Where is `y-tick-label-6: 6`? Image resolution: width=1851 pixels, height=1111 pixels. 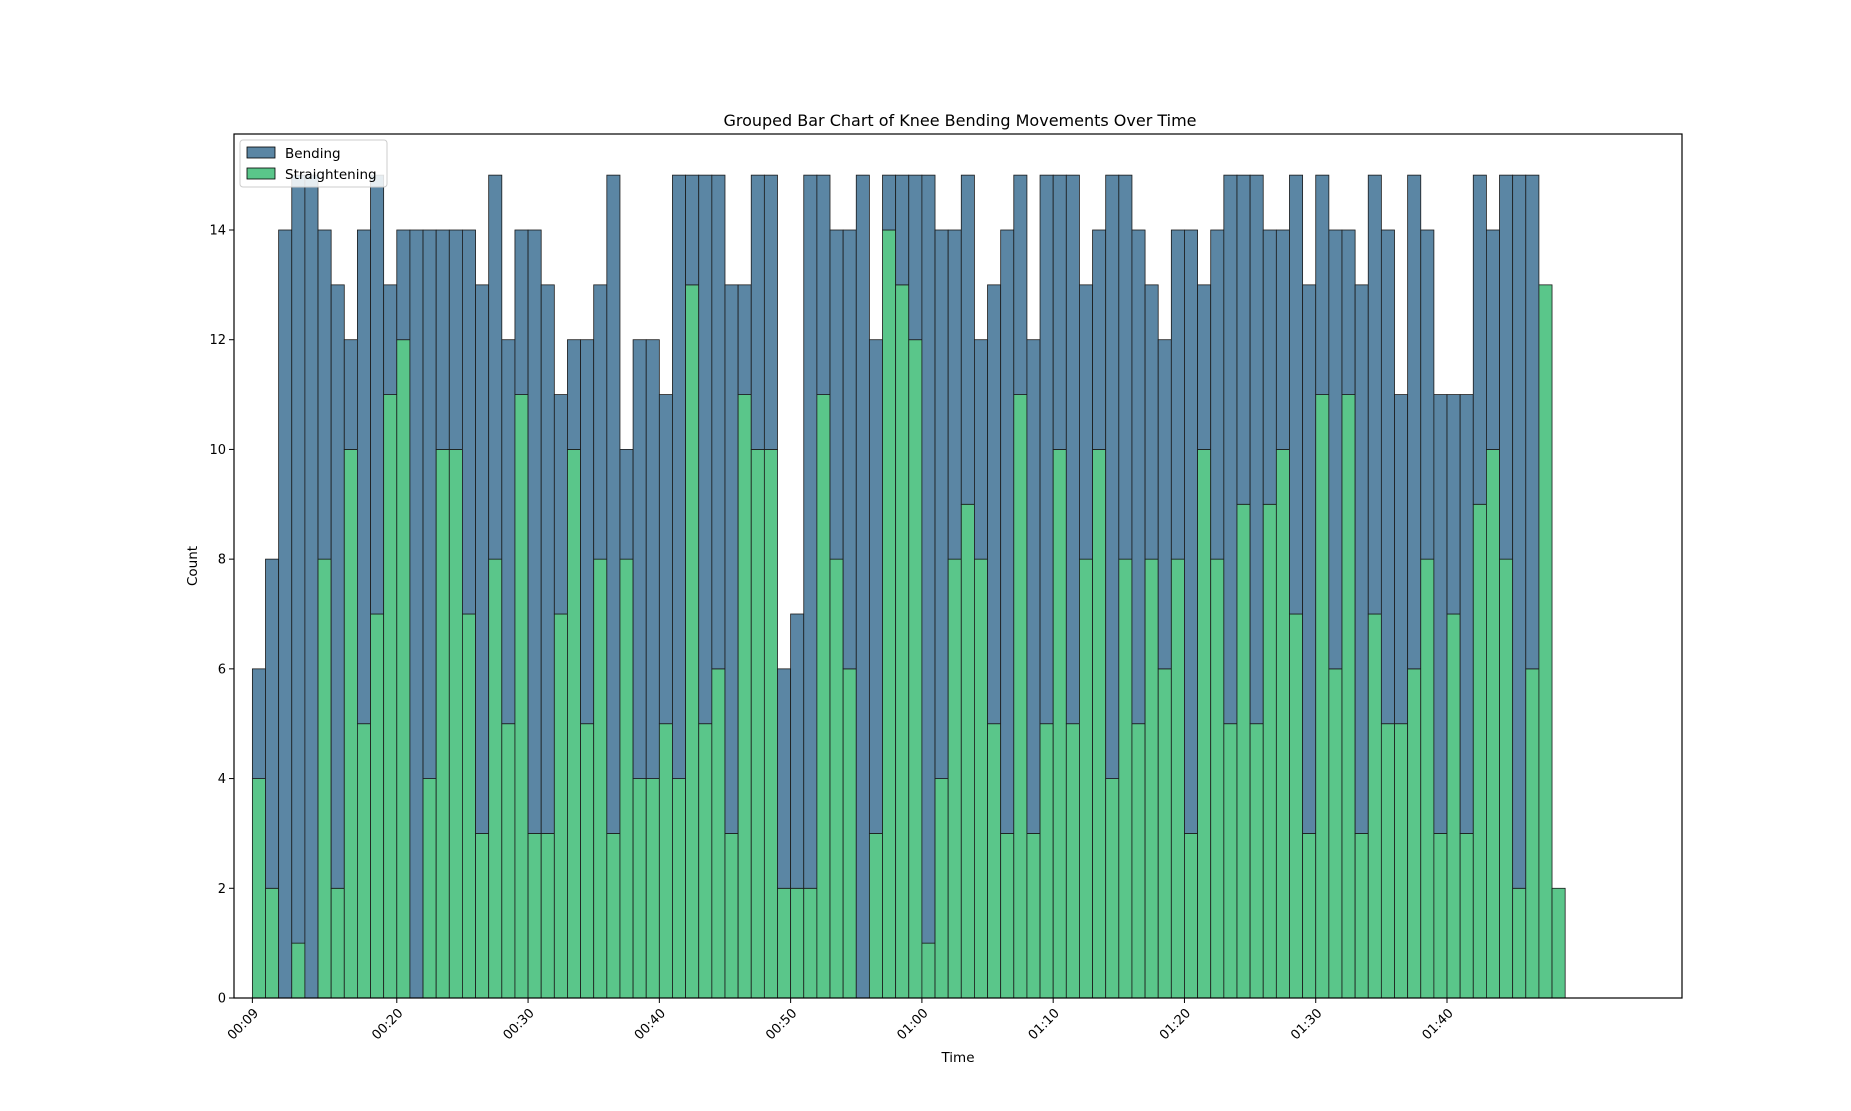
y-tick-label-6: 6 is located at coordinates (222, 669).